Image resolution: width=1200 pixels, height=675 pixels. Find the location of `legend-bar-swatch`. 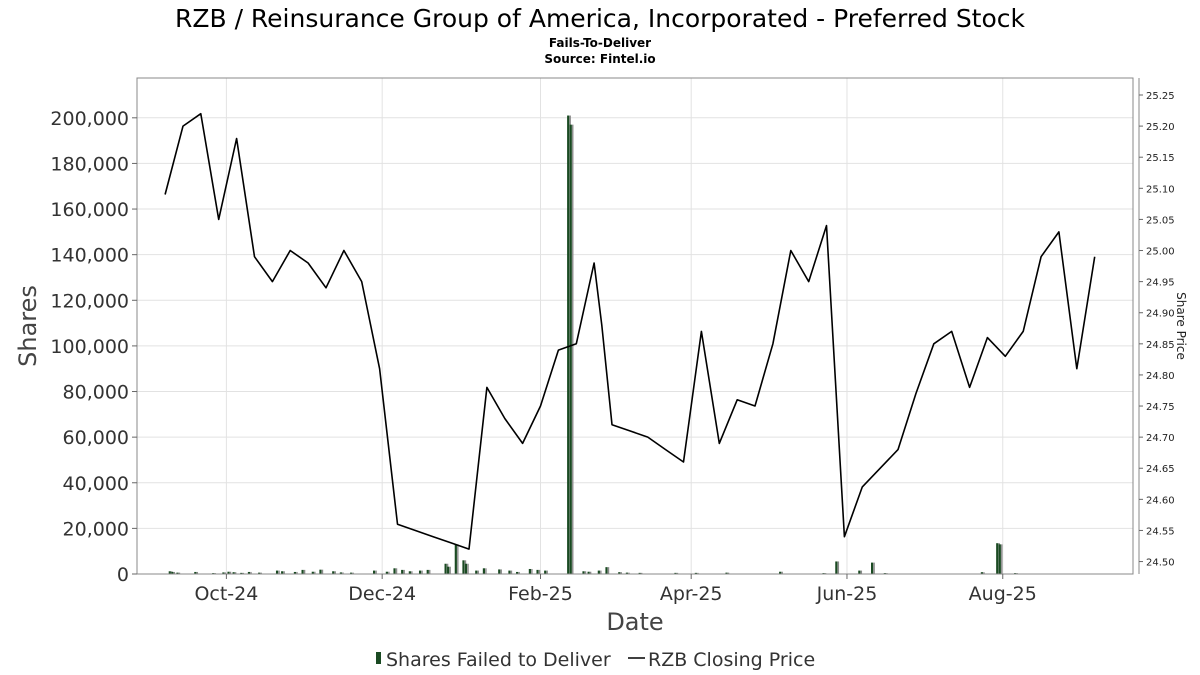

legend-bar-swatch is located at coordinates (378, 658).